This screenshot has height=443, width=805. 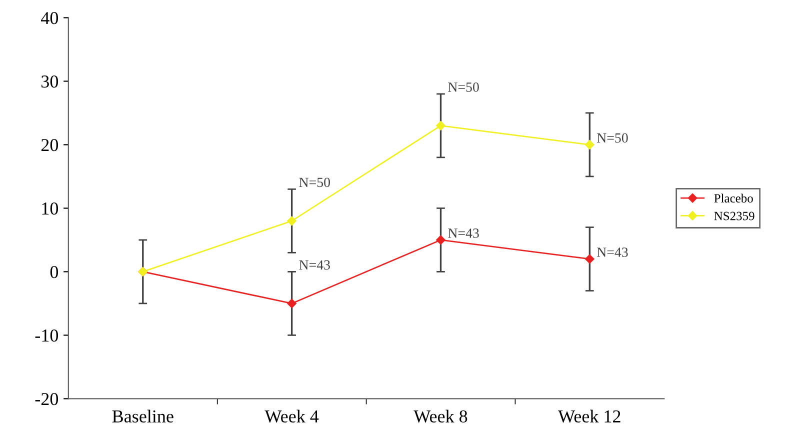 I want to click on x-tick-label: Week 4, so click(x=291, y=416).